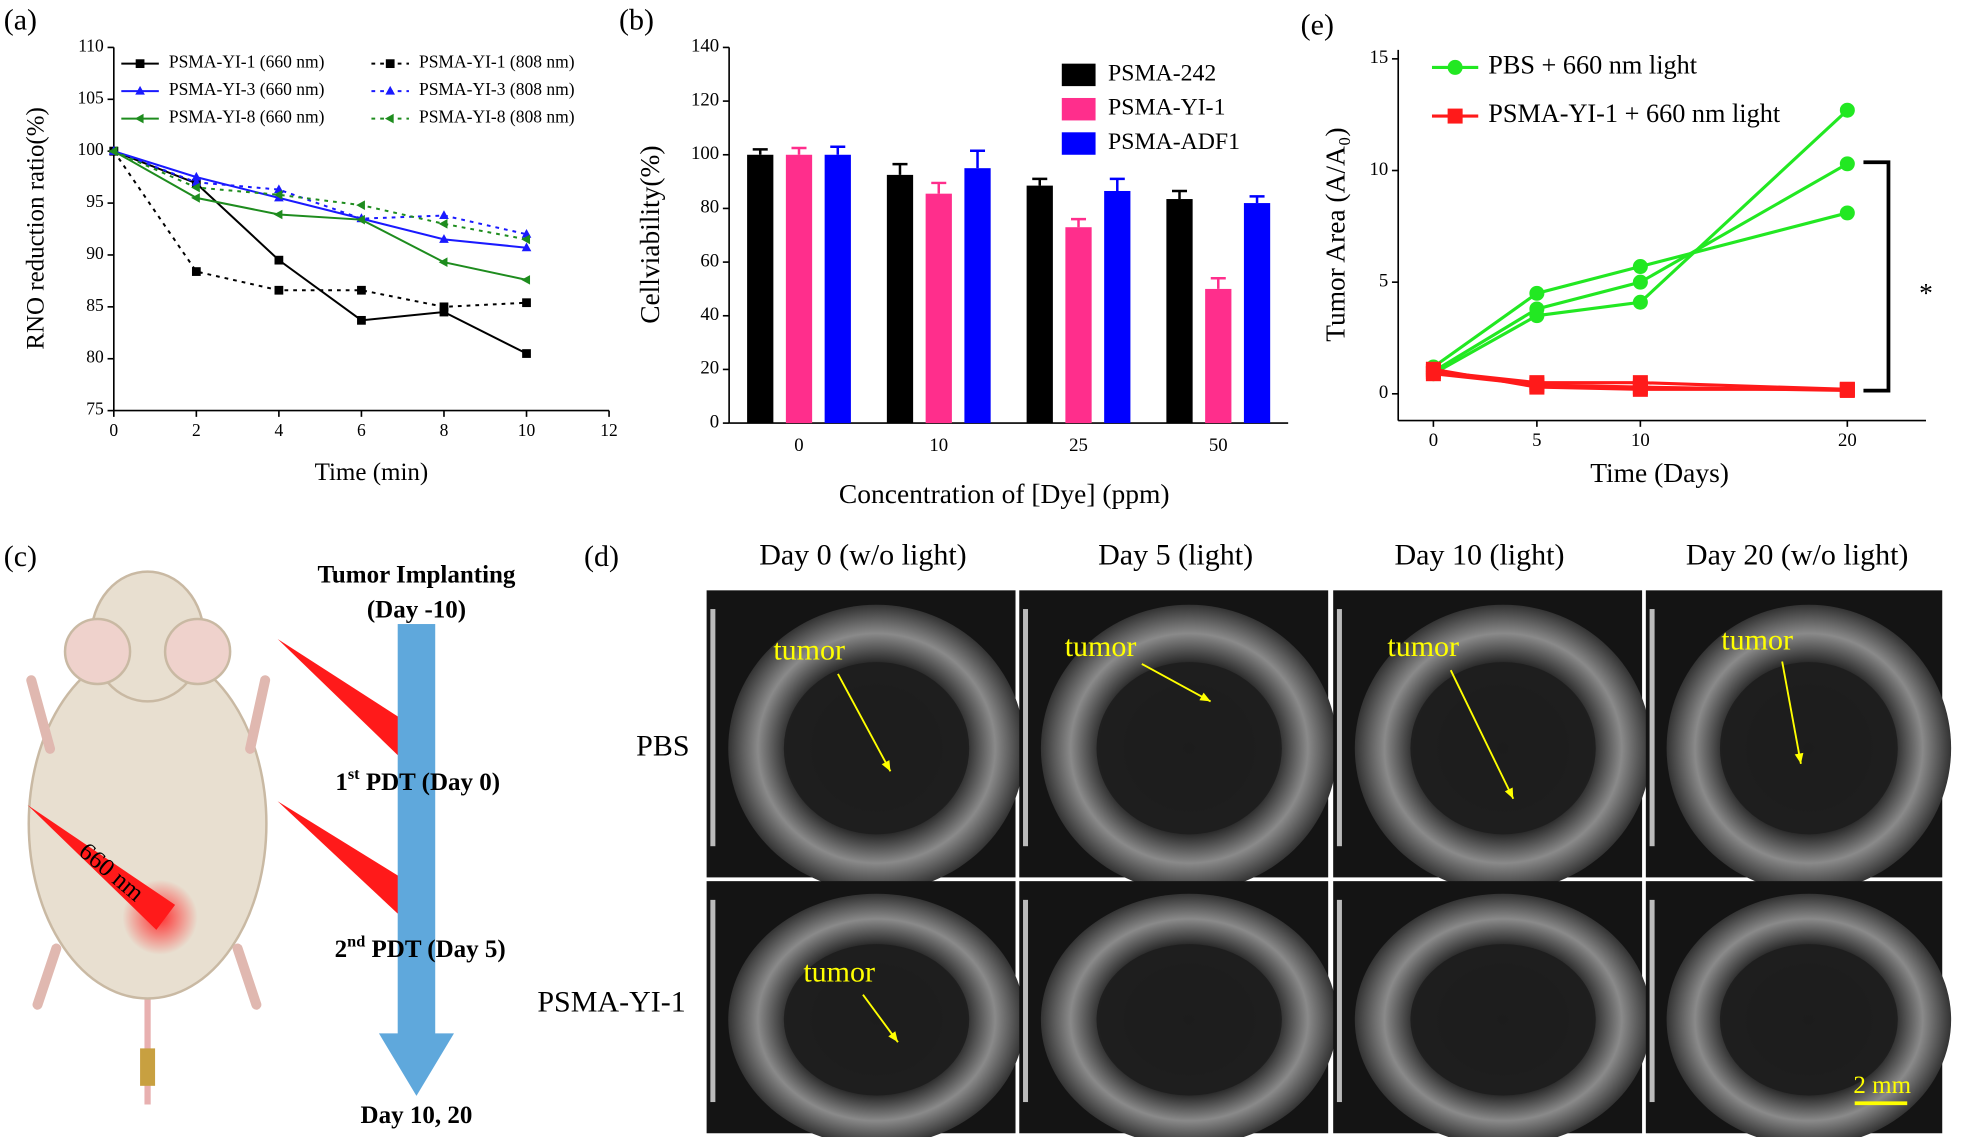 The width and height of the screenshot is (1961, 1137). I want to click on column-header: Day 10 (light), so click(1480, 555).